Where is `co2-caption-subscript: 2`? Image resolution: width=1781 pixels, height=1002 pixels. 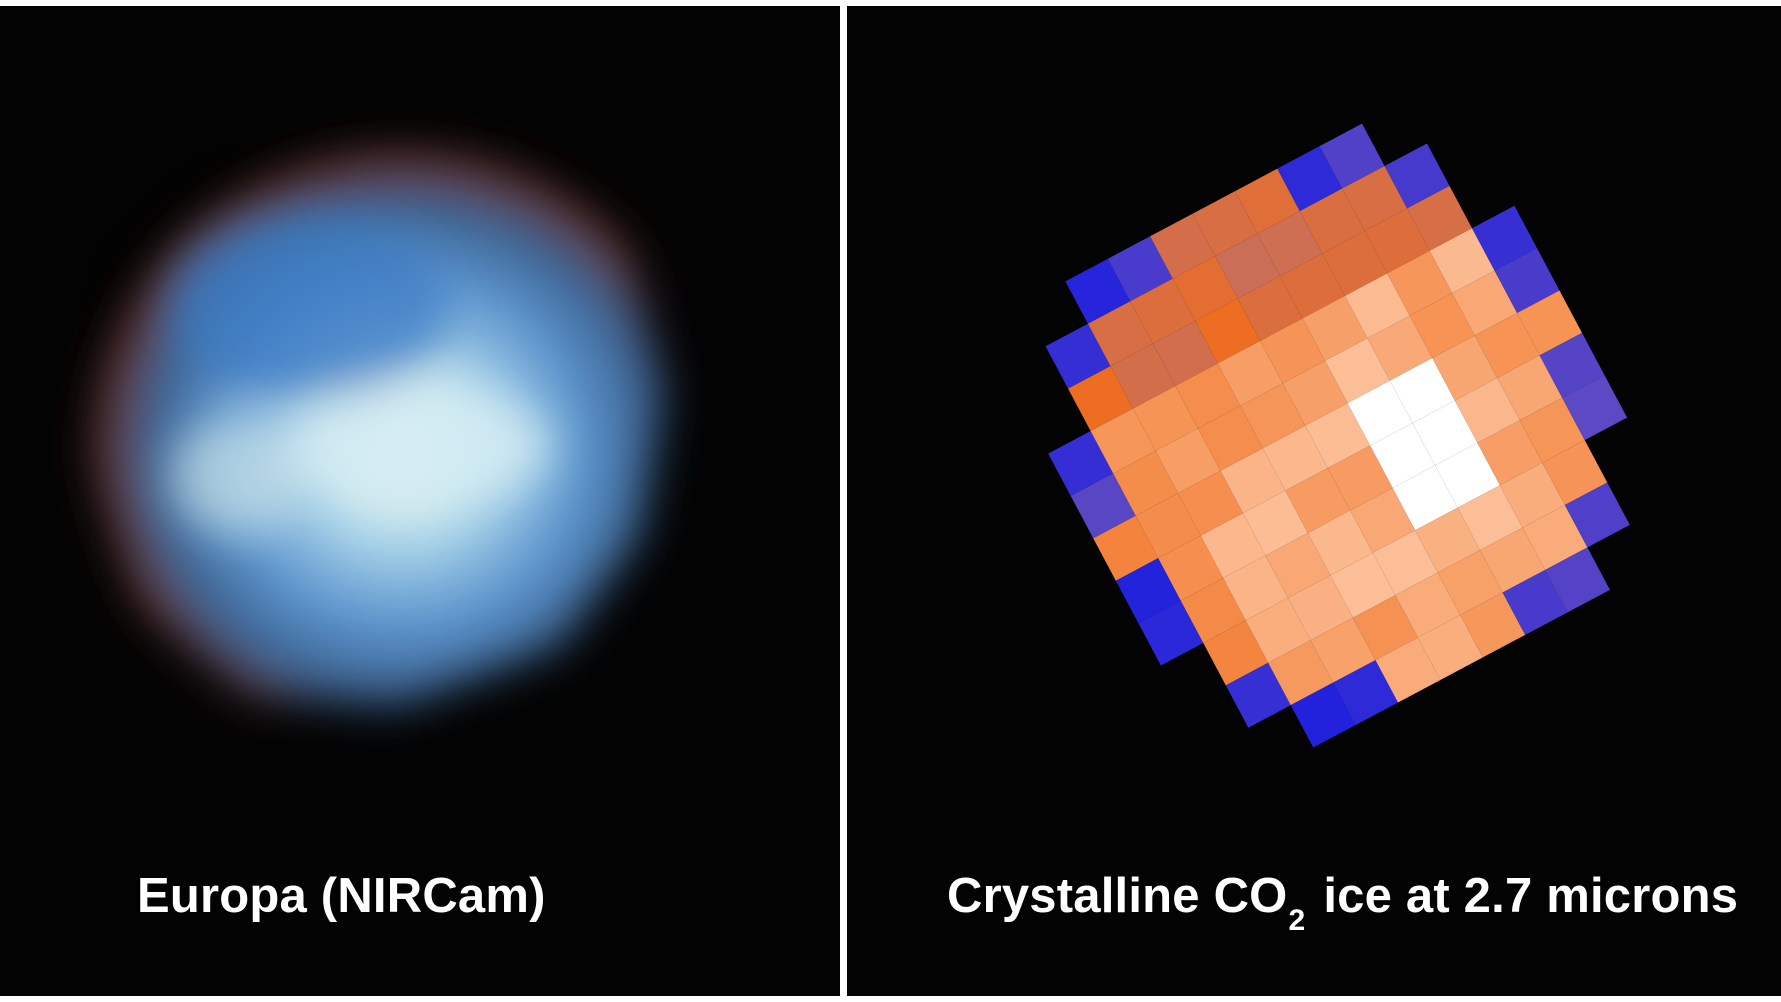
co2-caption-subscript: 2 is located at coordinates (1297, 920).